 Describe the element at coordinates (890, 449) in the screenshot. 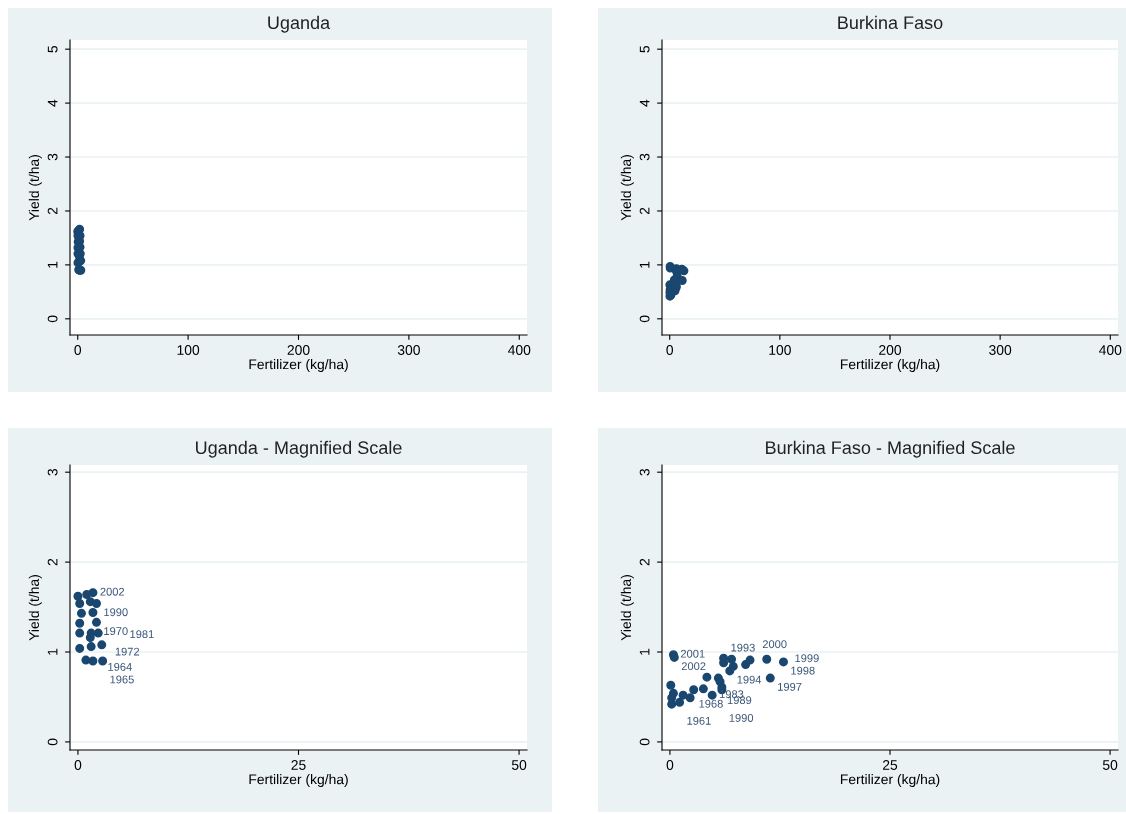

I see `chart-title: Burkina Faso - Magnified Scale` at that location.